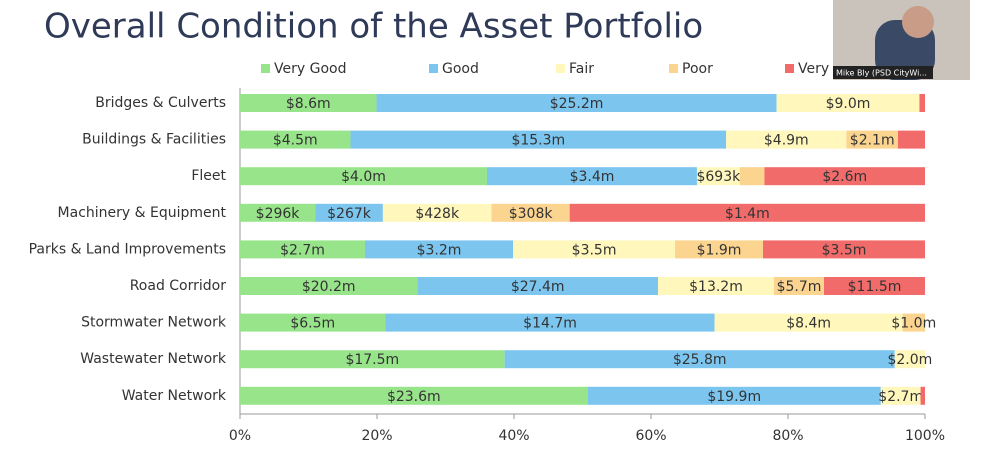  I want to click on legend-label: Good, so click(460, 69).